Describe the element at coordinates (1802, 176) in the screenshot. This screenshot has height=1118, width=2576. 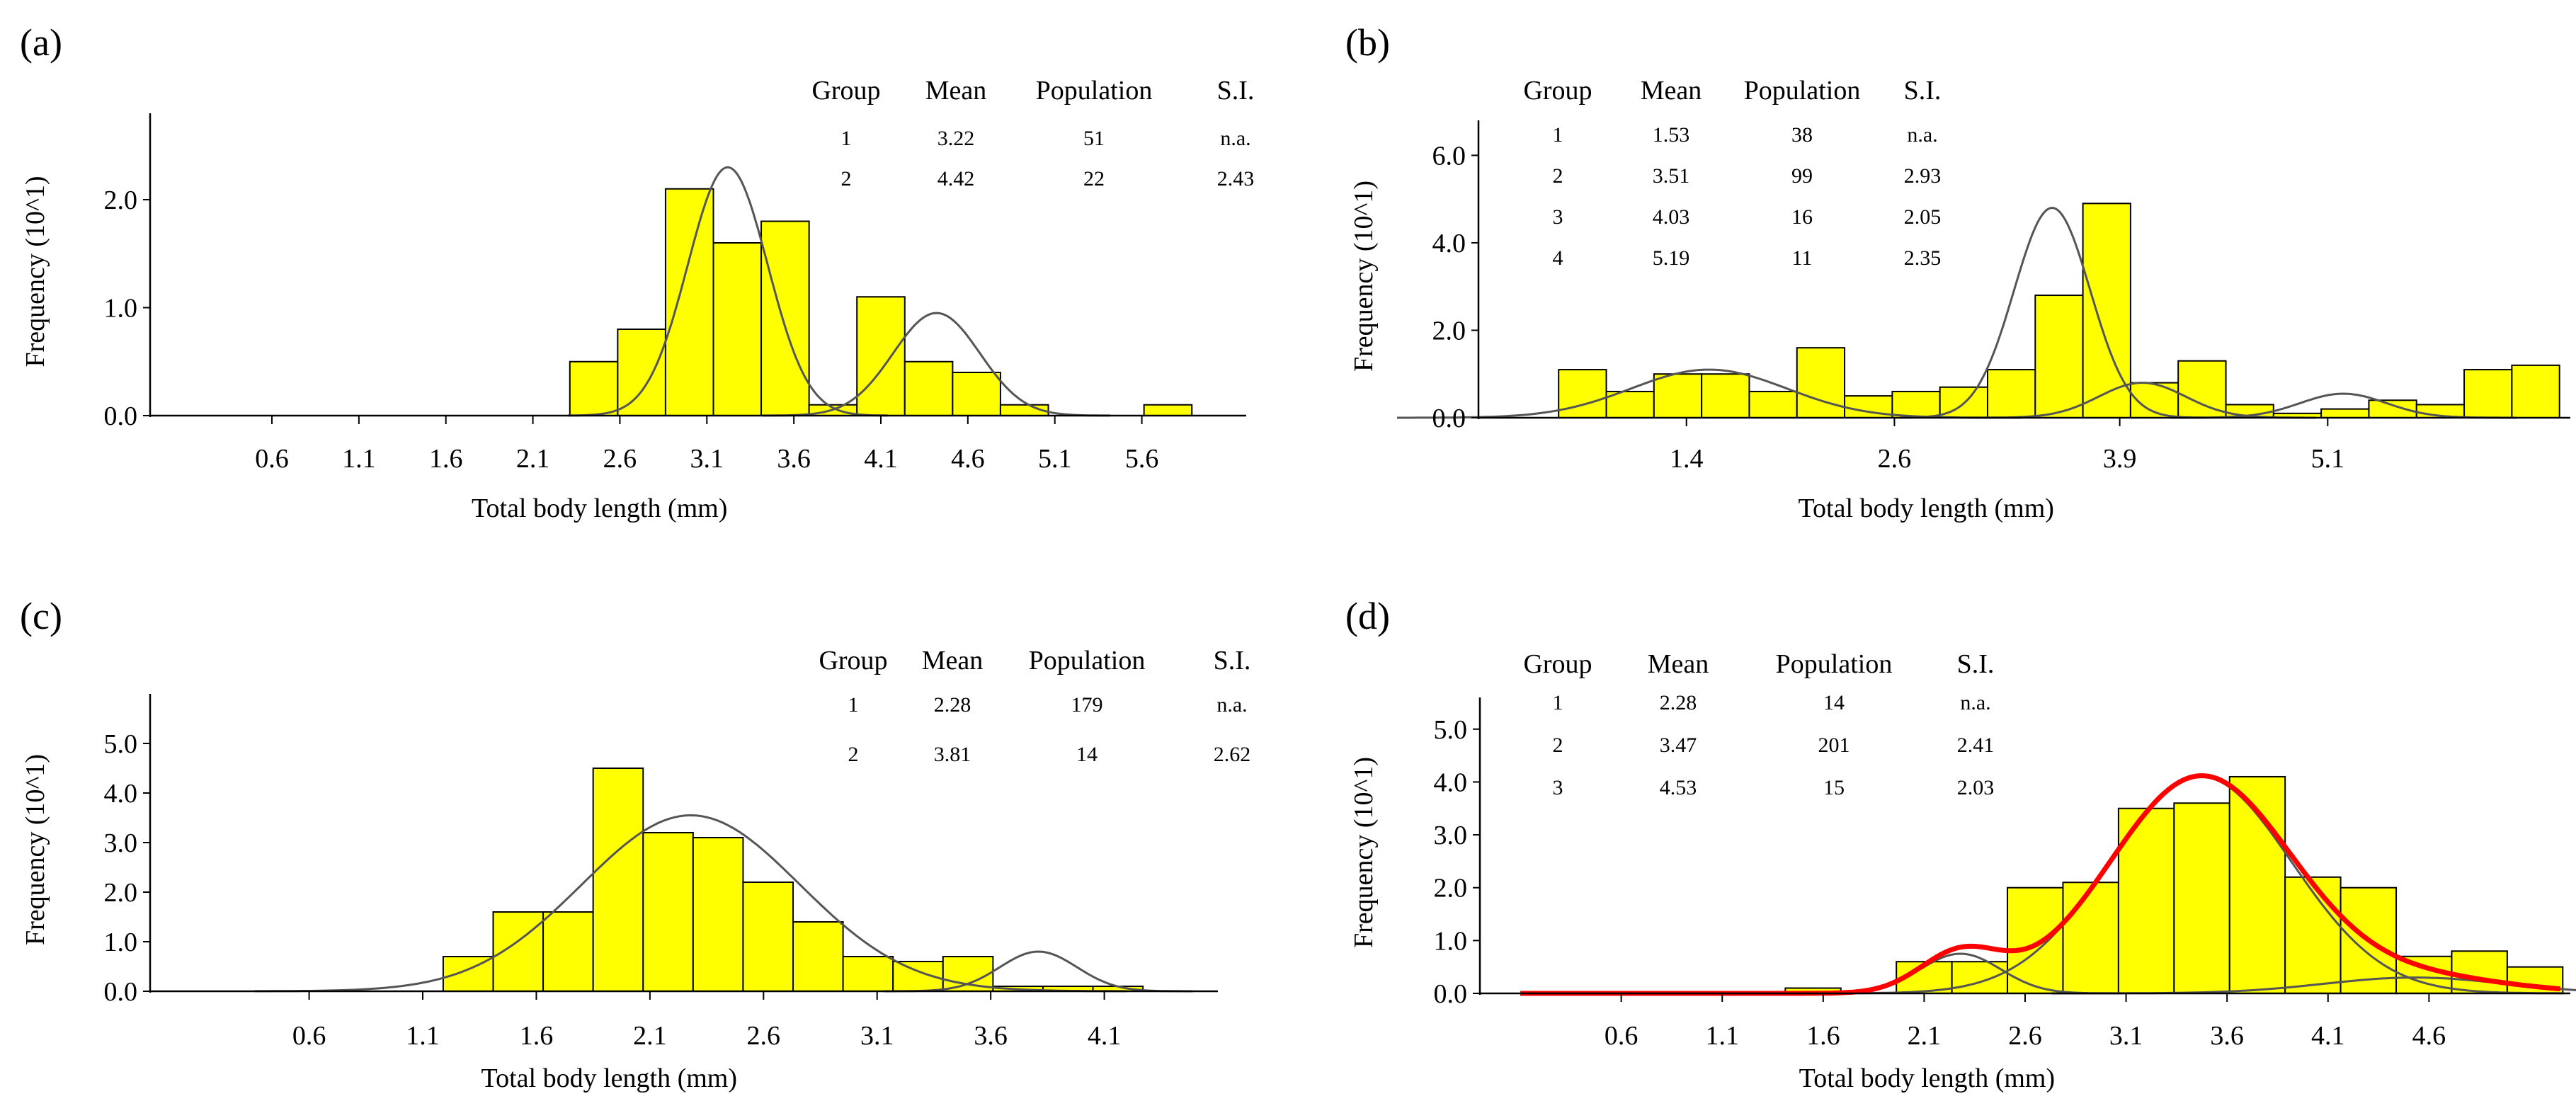
I see `table-cell: 99` at that location.